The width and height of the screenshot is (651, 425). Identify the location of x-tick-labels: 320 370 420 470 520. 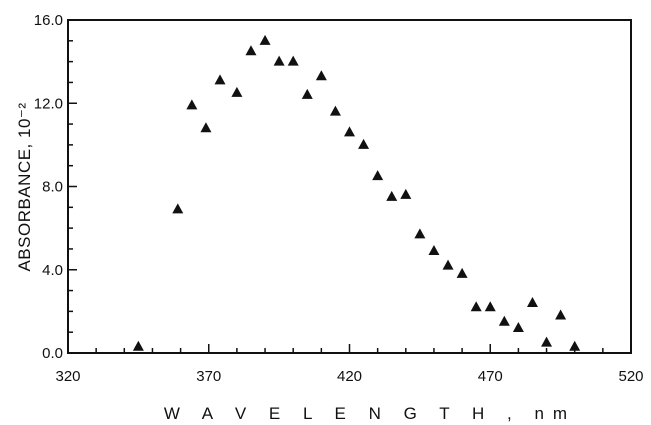
(349, 376).